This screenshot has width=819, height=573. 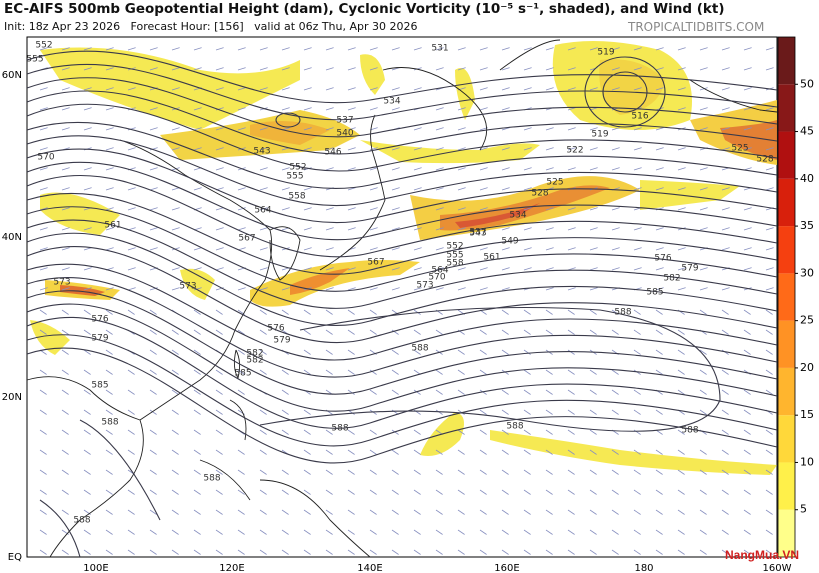 I want to click on contour-label: 516, so click(x=639, y=117).